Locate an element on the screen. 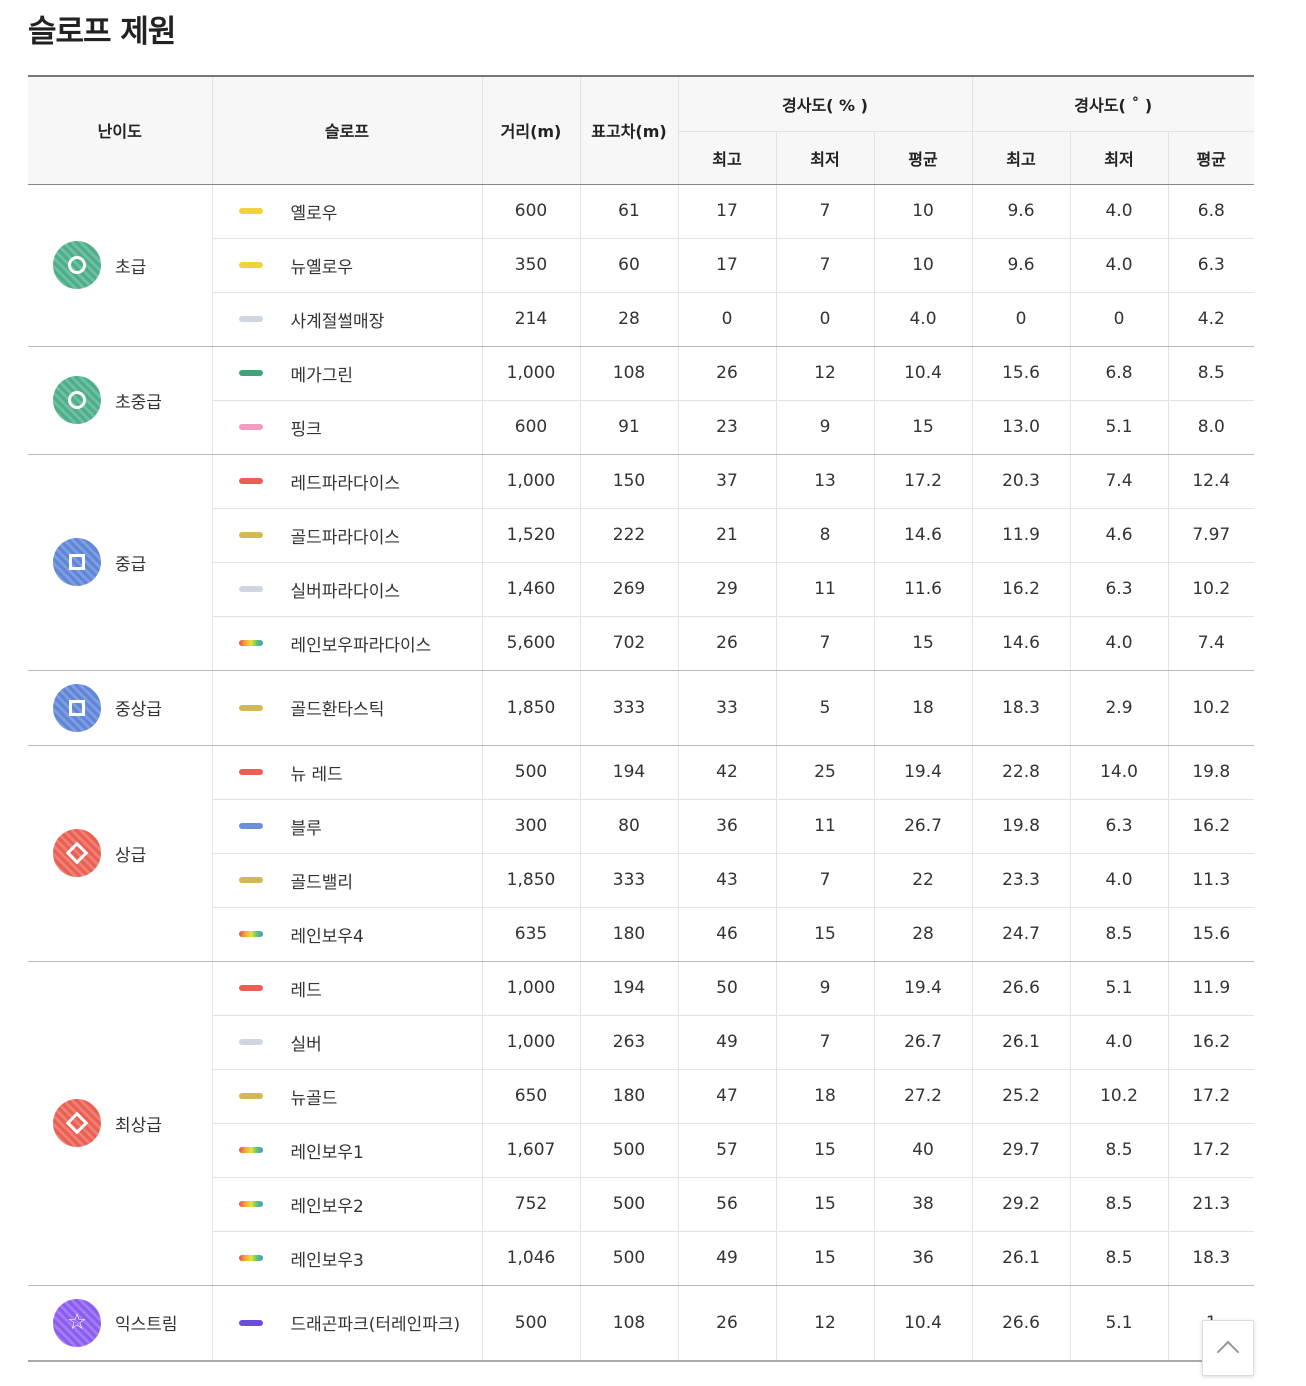 Image resolution: width=1306 pixels, height=1386 pixels. grade-pct-min-cell: 7 is located at coordinates (825, 265).